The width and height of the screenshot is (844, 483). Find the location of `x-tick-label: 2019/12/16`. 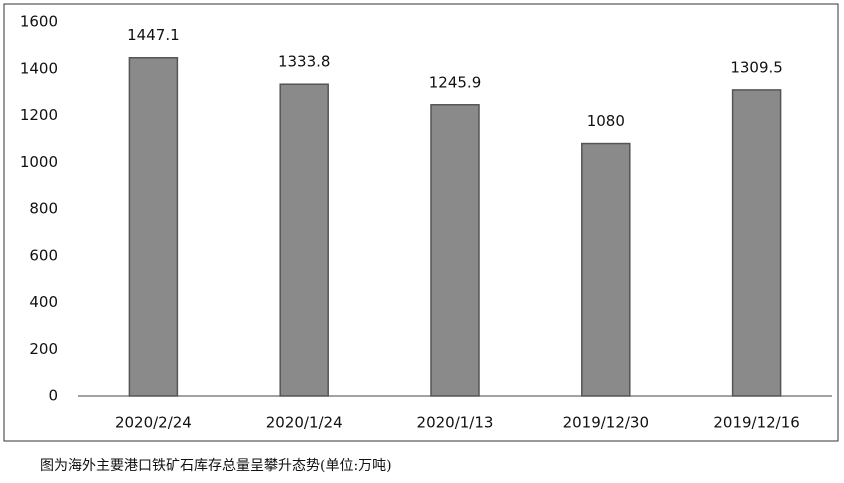

x-tick-label: 2019/12/16 is located at coordinates (756, 423).